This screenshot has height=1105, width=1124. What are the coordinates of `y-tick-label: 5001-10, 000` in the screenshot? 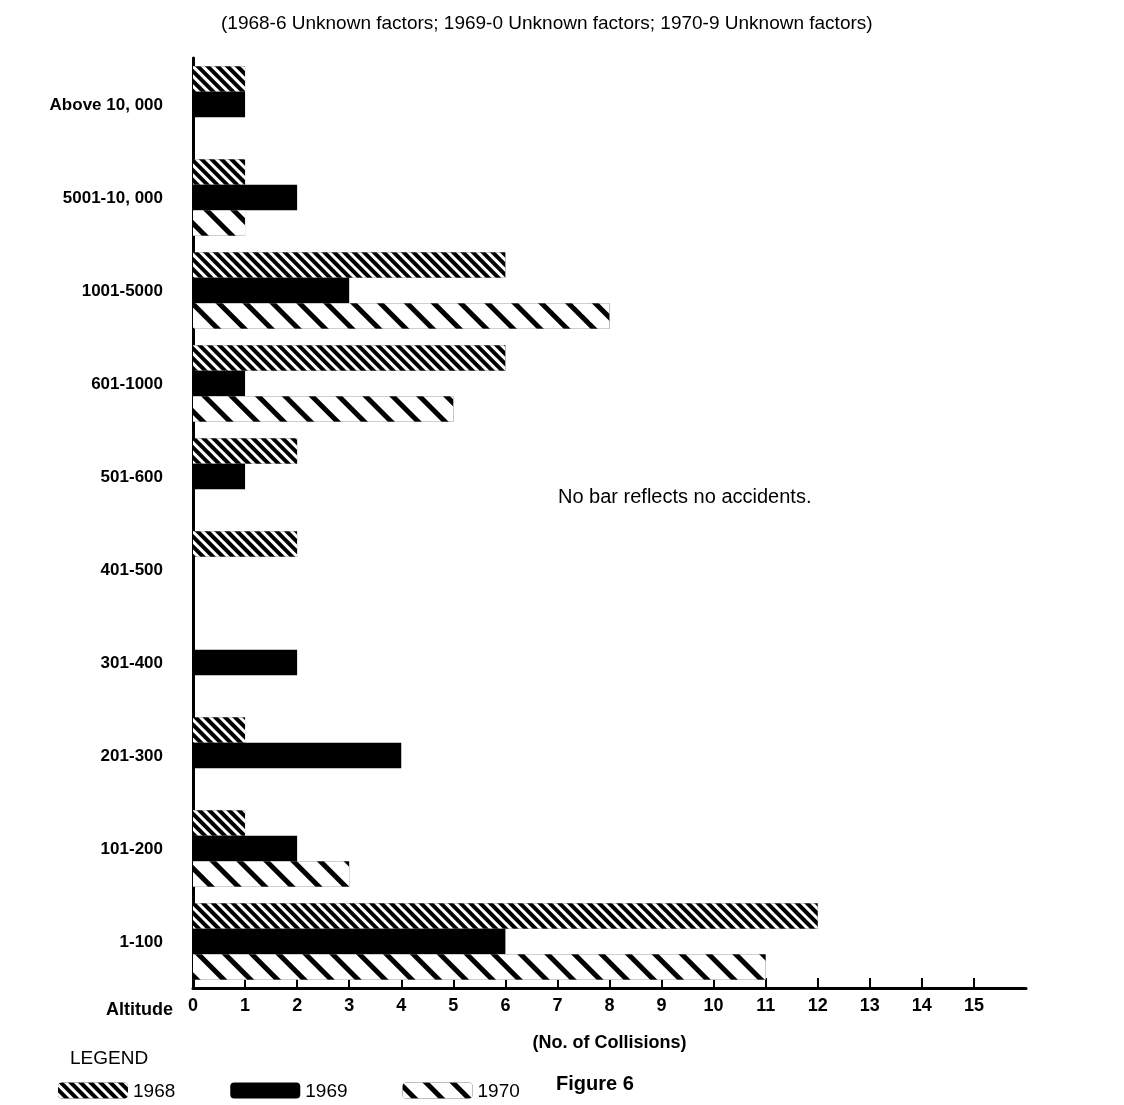 It's located at (112, 197).